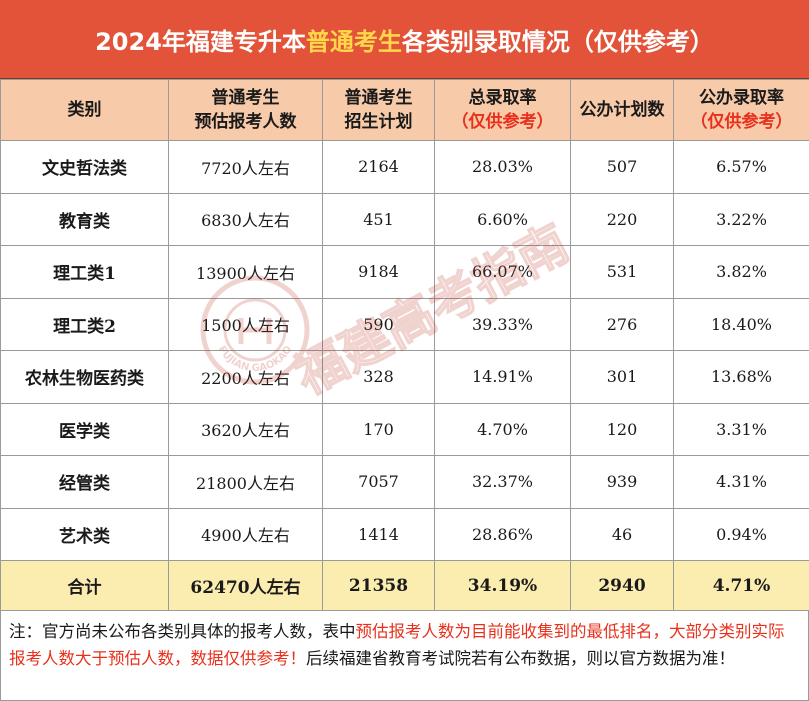 This screenshot has width=809, height=701. Describe the element at coordinates (378, 482) in the screenshot. I see `cell-plan: 7057` at that location.